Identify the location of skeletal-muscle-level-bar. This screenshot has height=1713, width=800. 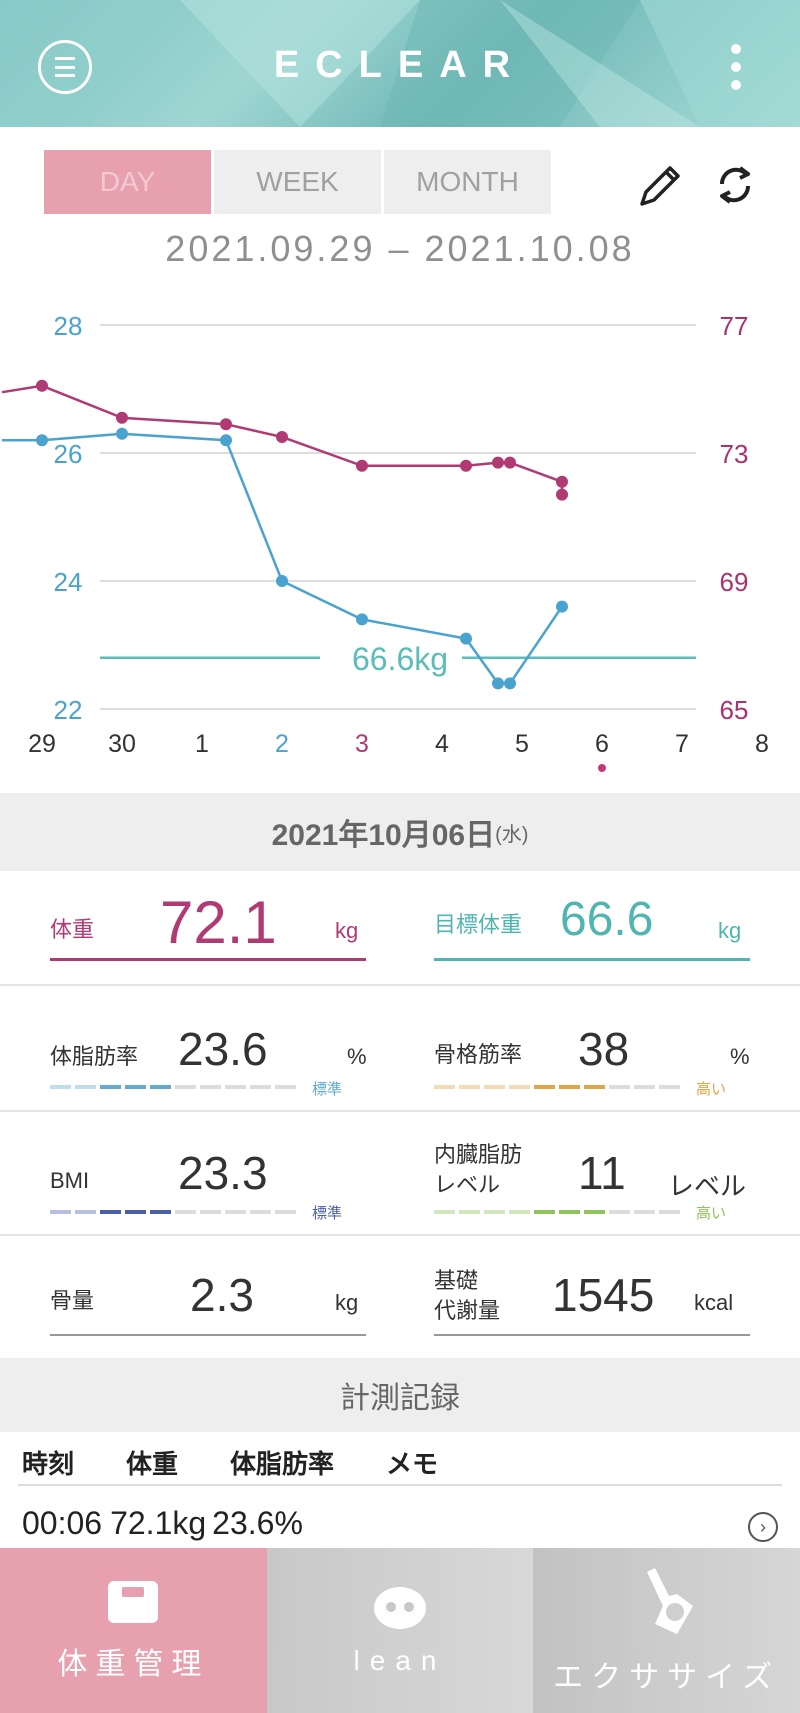
(557, 1087).